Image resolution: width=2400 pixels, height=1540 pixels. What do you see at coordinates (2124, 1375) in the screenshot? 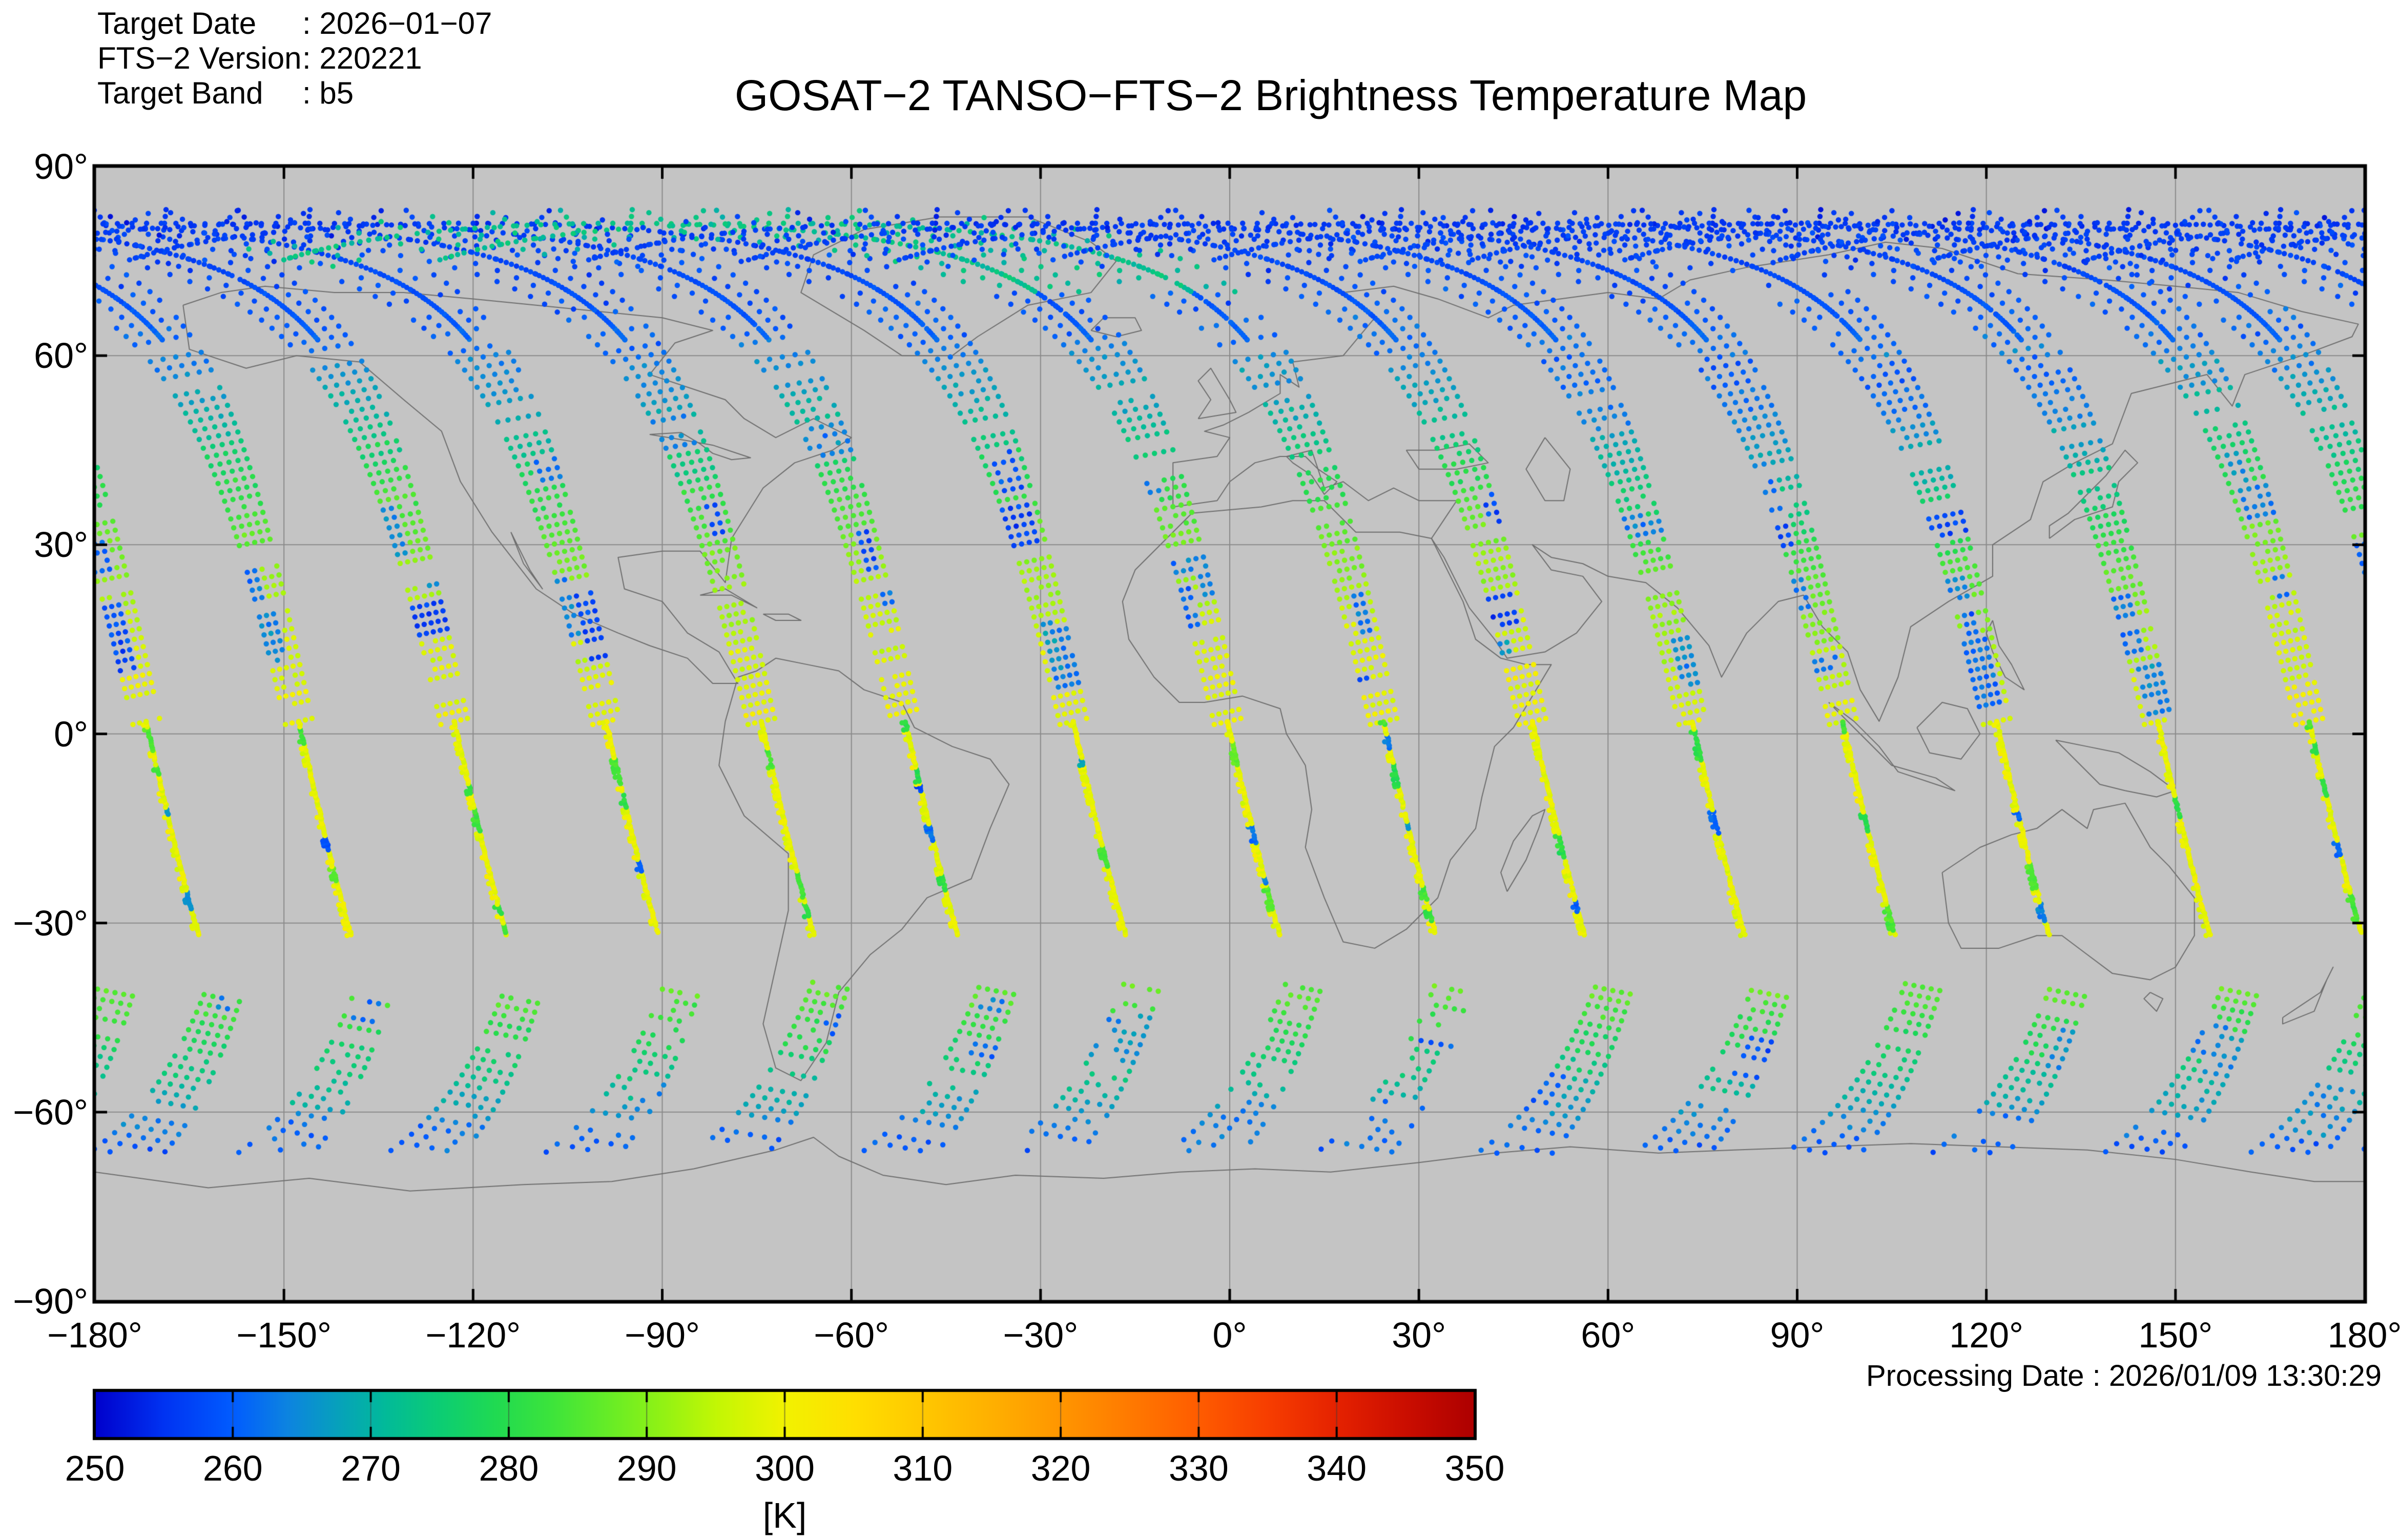
I see `processing-date: Processing Date : 2026/01/09 13:30:29` at bounding box center [2124, 1375].